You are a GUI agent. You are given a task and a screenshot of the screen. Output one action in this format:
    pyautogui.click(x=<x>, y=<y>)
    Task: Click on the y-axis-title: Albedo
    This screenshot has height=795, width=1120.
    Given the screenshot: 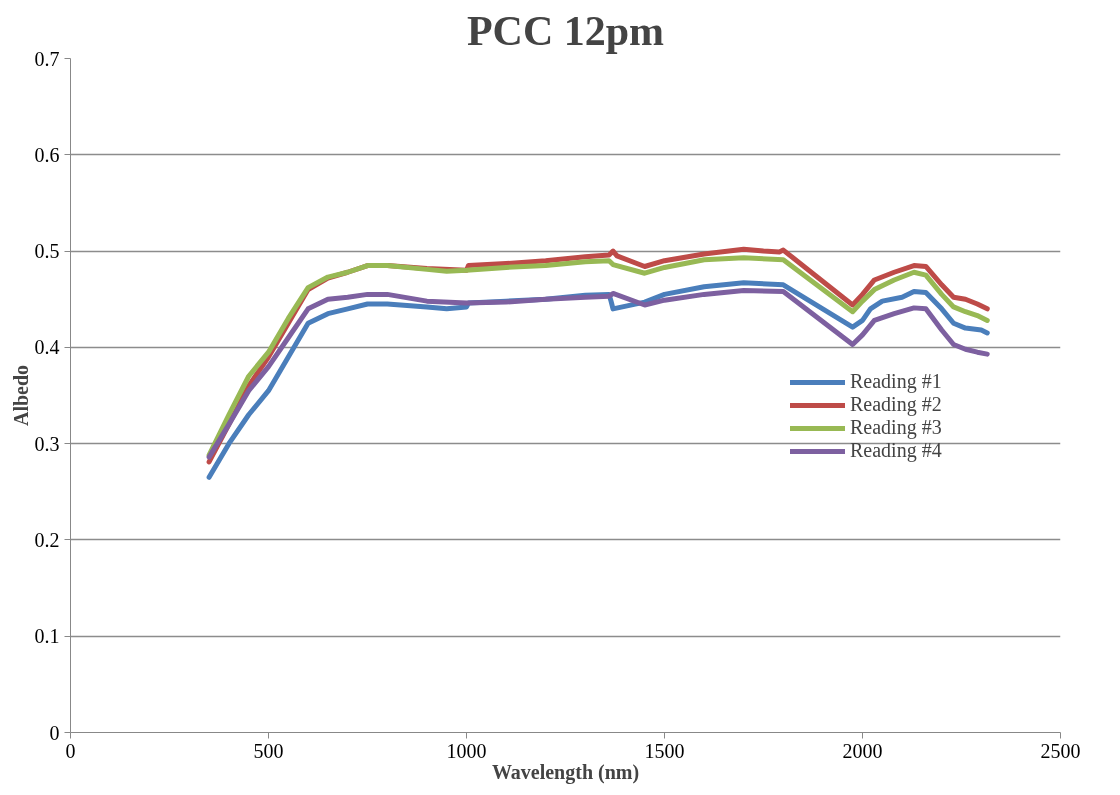 What is the action you would take?
    pyautogui.click(x=20, y=395)
    